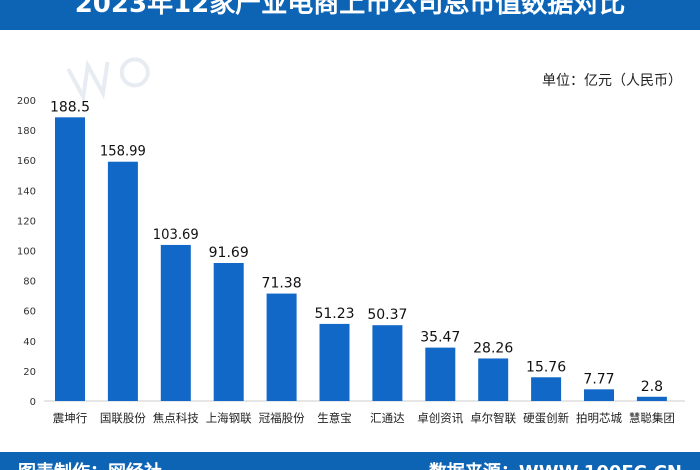 The height and width of the screenshot is (470, 700). I want to click on y-tick-label: 100, so click(26, 252).